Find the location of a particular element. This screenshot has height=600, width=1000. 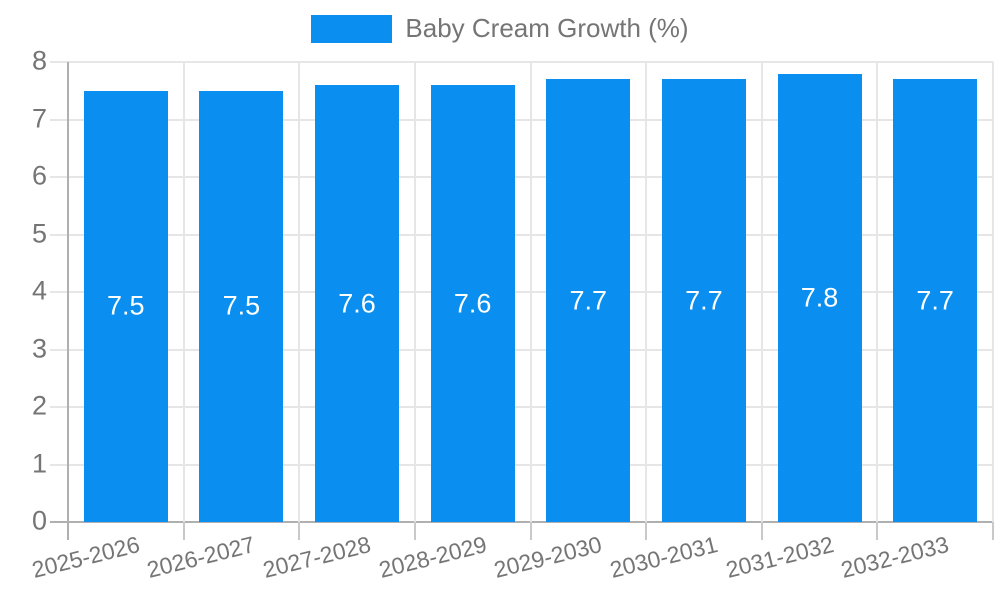

bar-2032-2033 is located at coordinates (935, 300).